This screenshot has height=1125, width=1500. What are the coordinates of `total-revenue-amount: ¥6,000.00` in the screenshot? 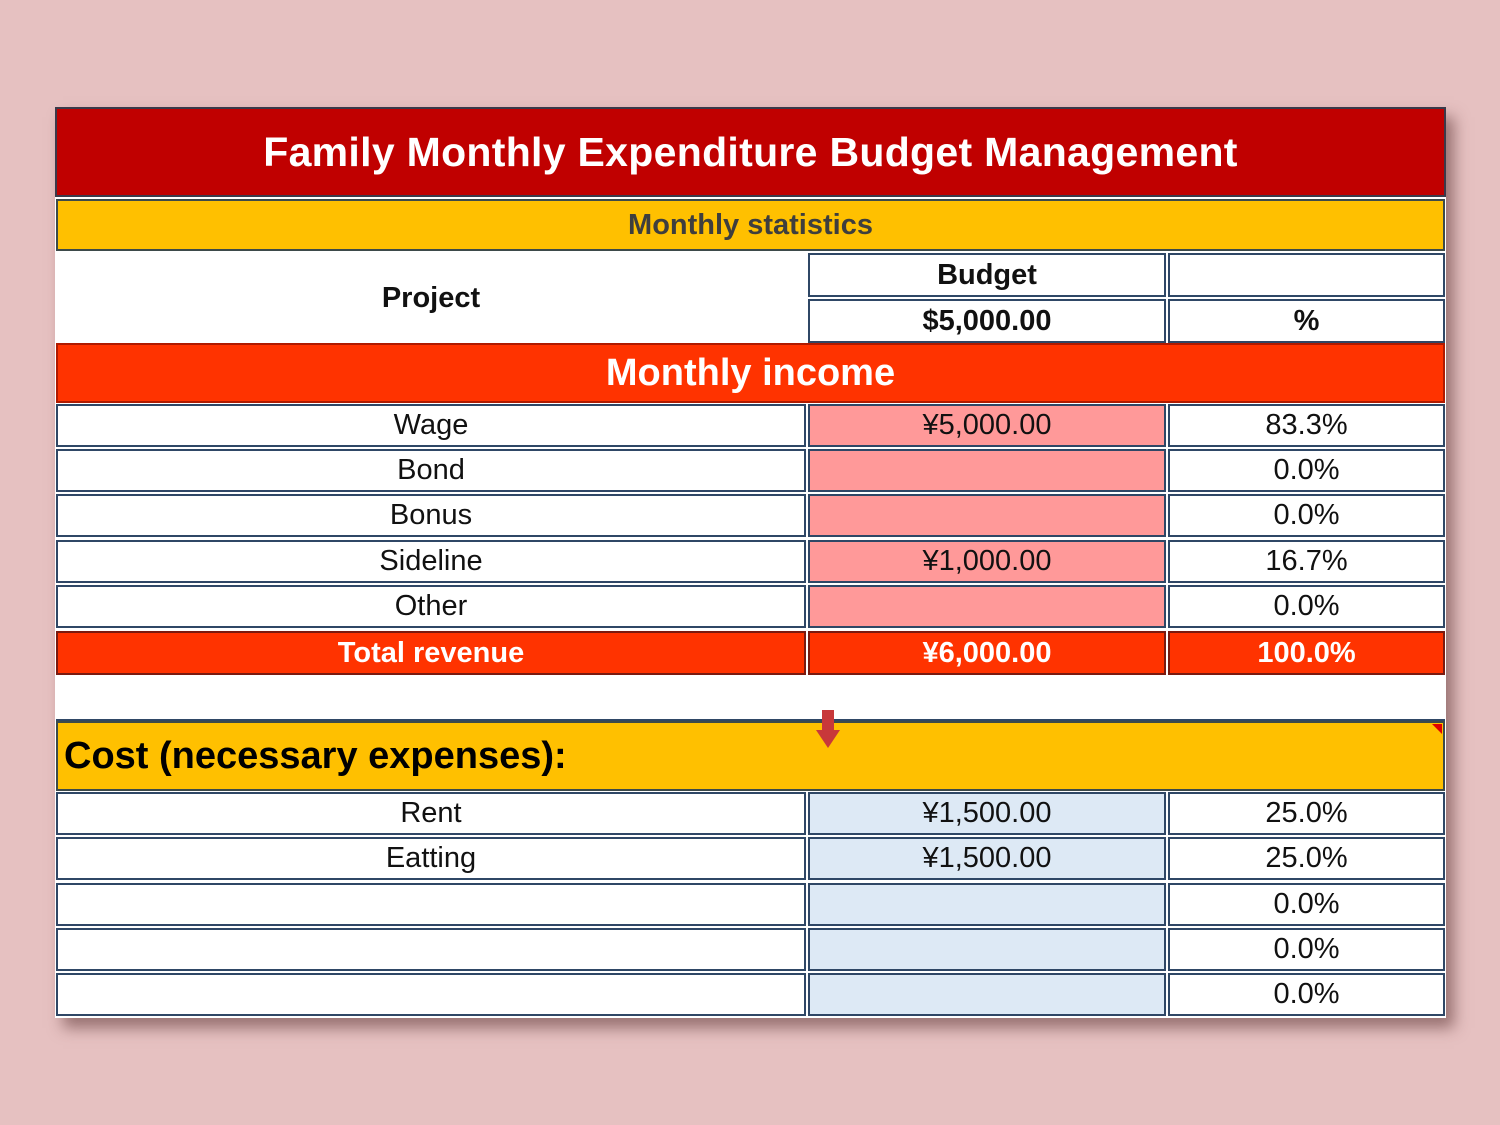 It's located at (987, 653).